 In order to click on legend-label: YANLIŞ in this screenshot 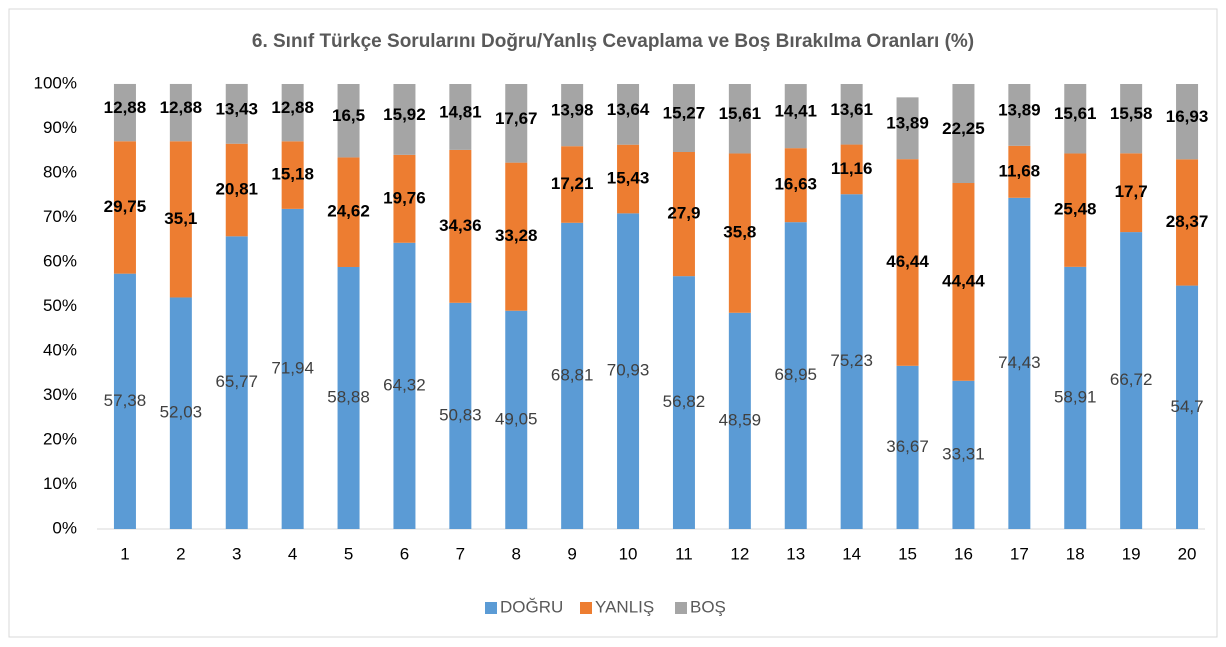, I will do `click(624, 606)`.